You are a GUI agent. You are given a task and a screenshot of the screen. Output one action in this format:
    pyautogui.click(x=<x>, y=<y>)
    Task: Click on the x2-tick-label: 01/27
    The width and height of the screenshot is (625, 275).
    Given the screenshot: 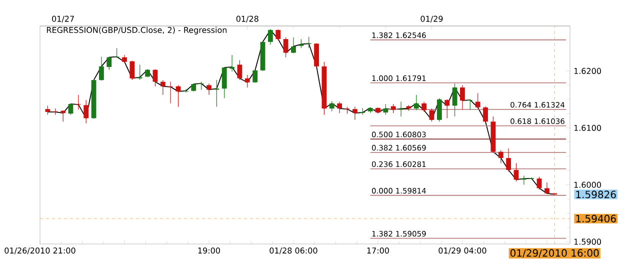 What is the action you would take?
    pyautogui.click(x=63, y=19)
    